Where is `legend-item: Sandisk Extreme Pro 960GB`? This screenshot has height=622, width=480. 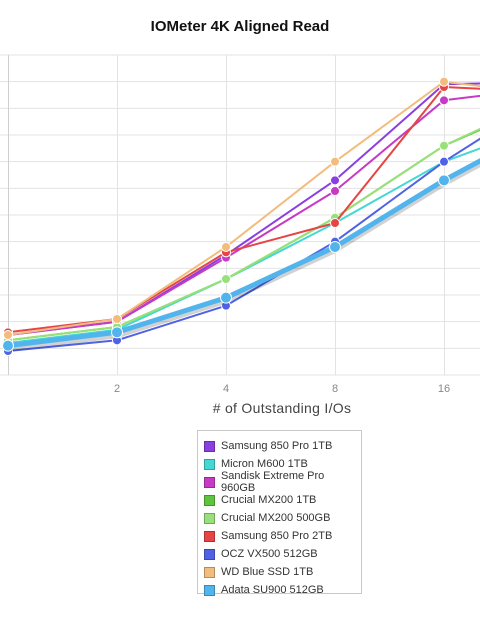 legend-item: Sandisk Extreme Pro 960GB is located at coordinates (282, 482).